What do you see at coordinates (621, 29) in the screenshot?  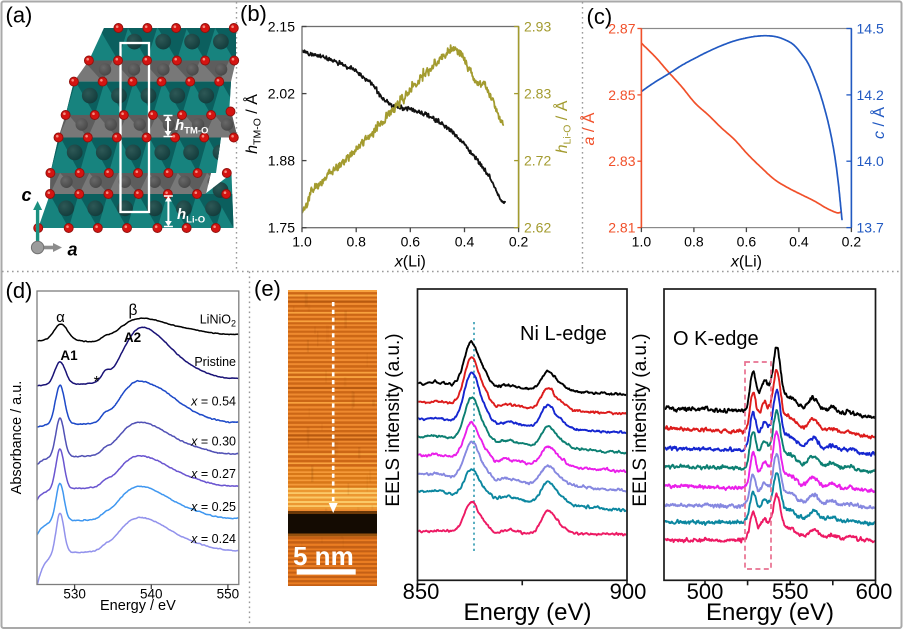 I see `svg-text: 2.87` at bounding box center [621, 29].